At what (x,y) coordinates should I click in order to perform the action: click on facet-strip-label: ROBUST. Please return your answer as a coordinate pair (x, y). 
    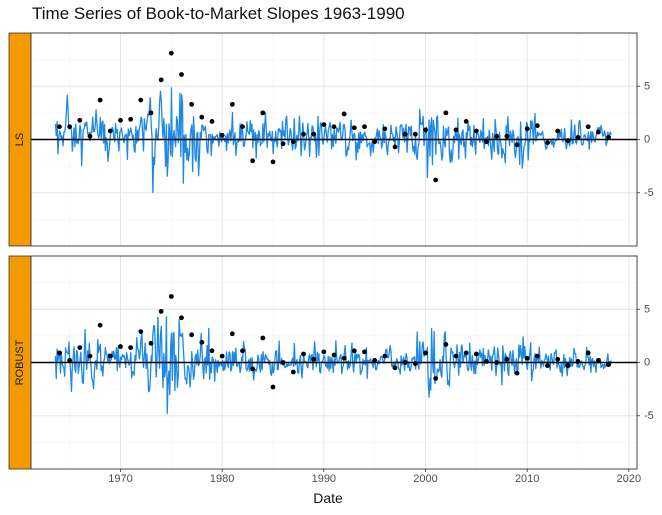
    Looking at the image, I should click on (20, 362).